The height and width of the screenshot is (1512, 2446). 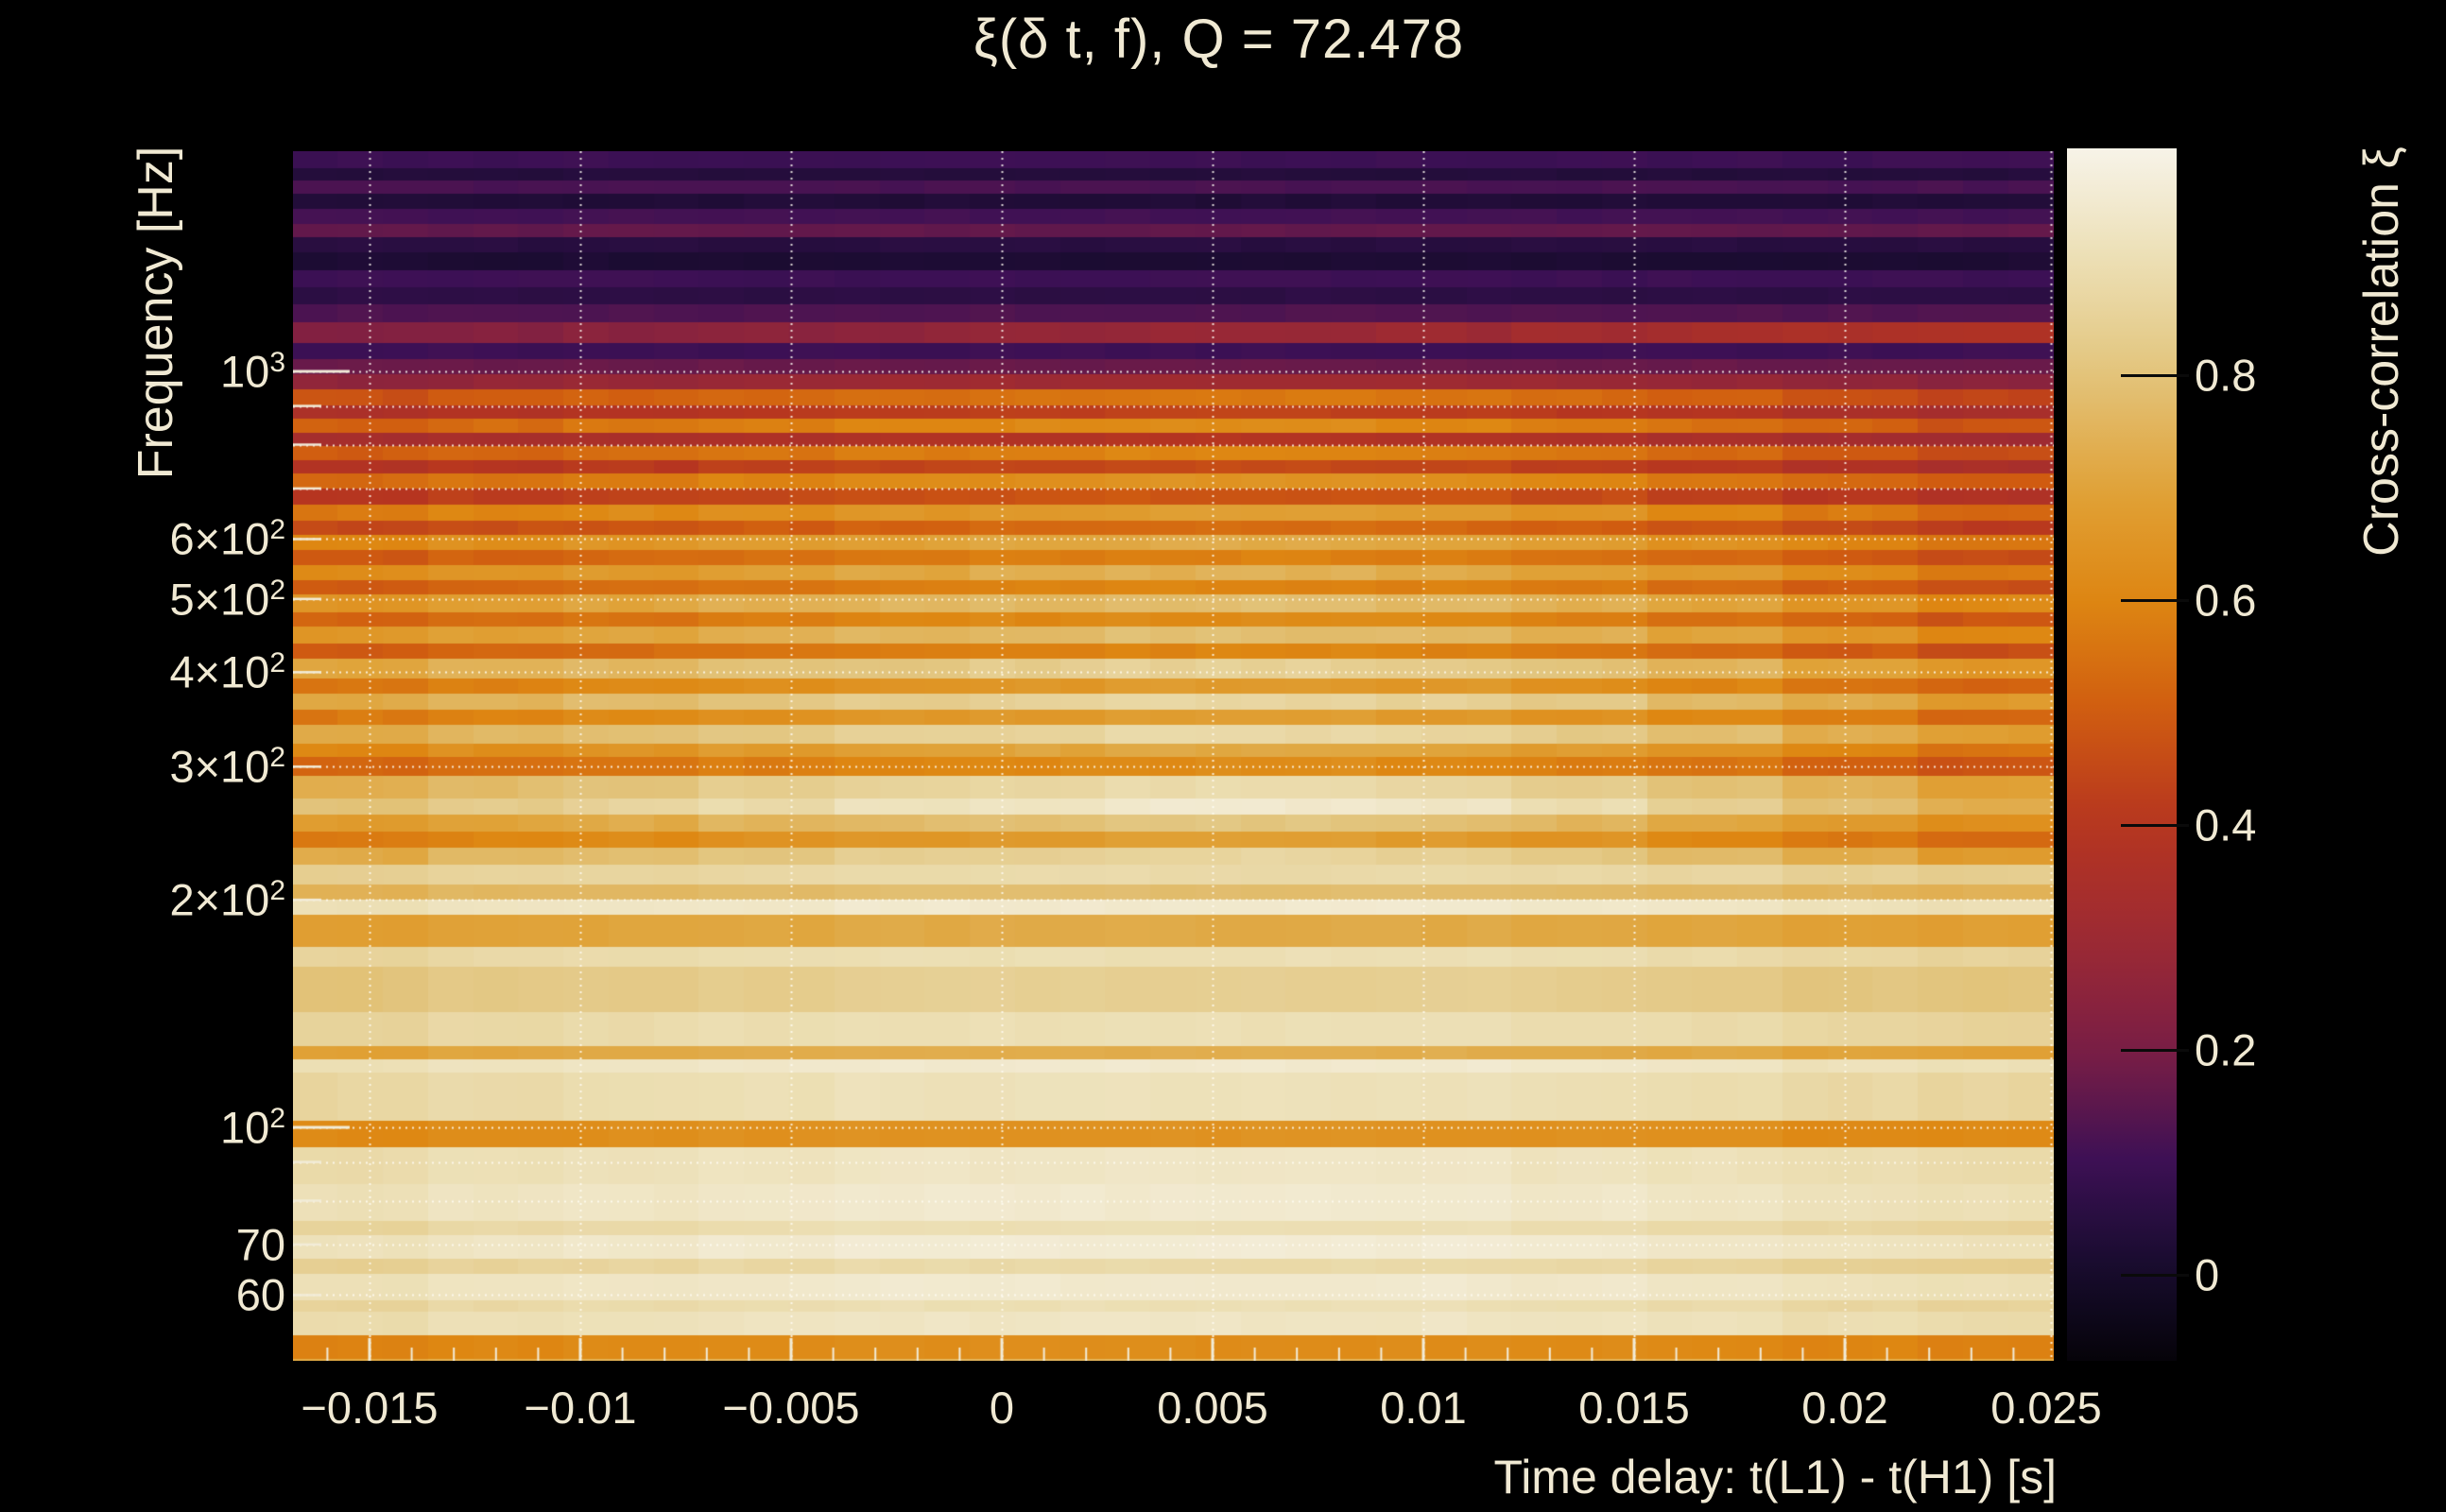 I want to click on y-tick-label: 5×102, so click(x=227, y=599).